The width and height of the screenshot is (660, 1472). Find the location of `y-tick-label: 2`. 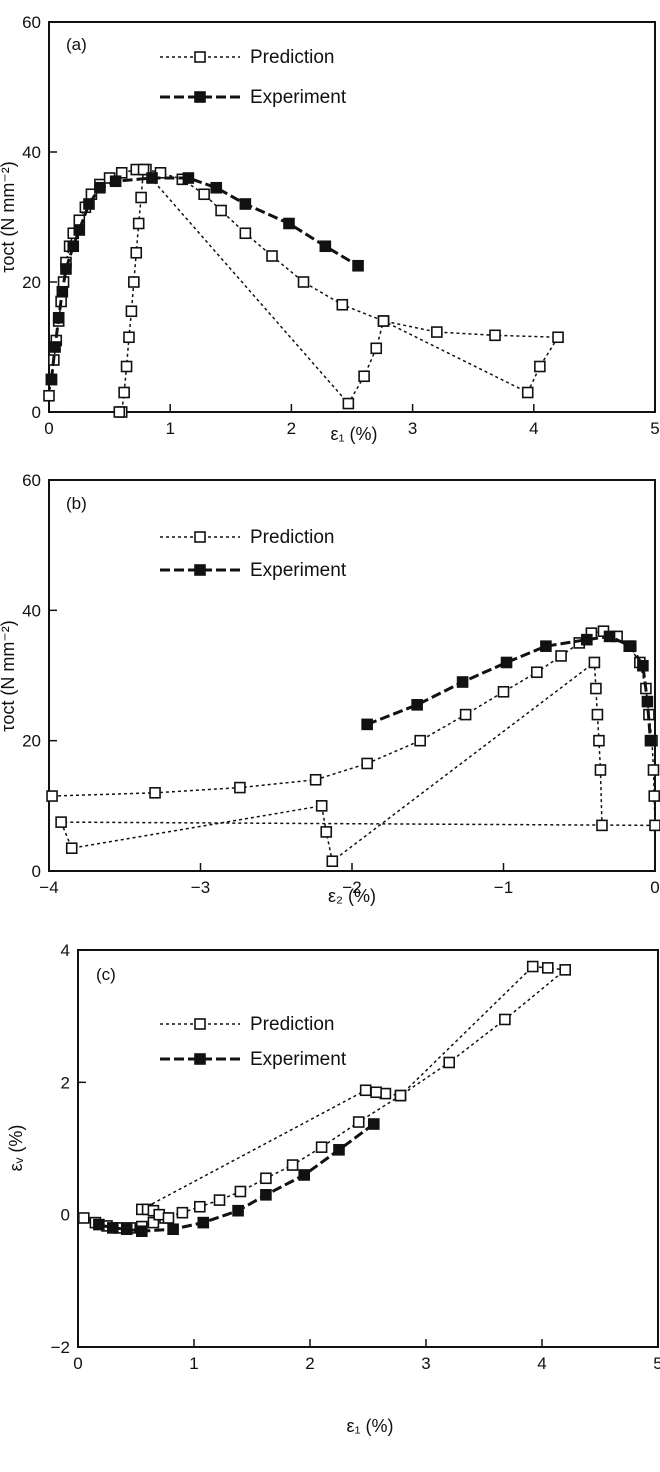

y-tick-label: 2 is located at coordinates (65, 1082).